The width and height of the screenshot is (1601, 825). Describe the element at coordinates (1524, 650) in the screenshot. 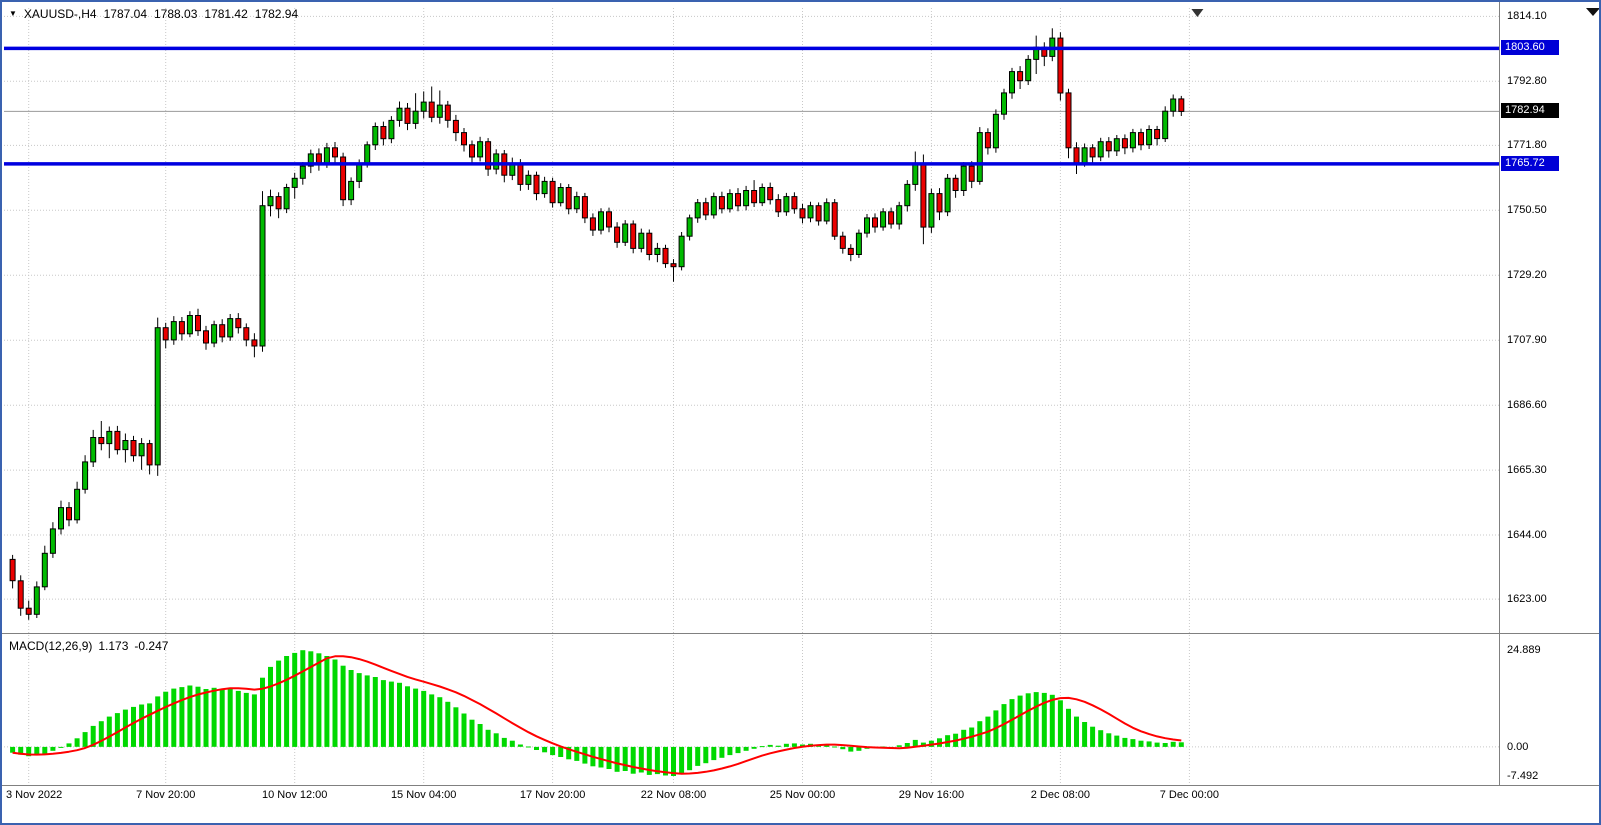

I see `macd-tick-label: 24.889` at that location.